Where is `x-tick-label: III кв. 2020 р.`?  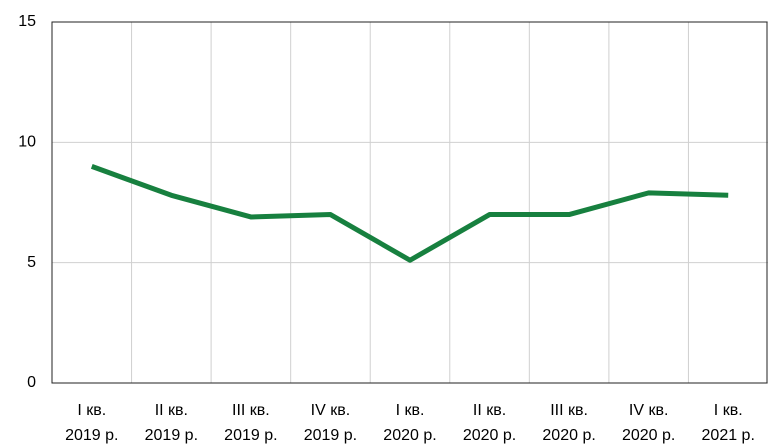 x-tick-label: III кв. 2020 р. is located at coordinates (569, 423).